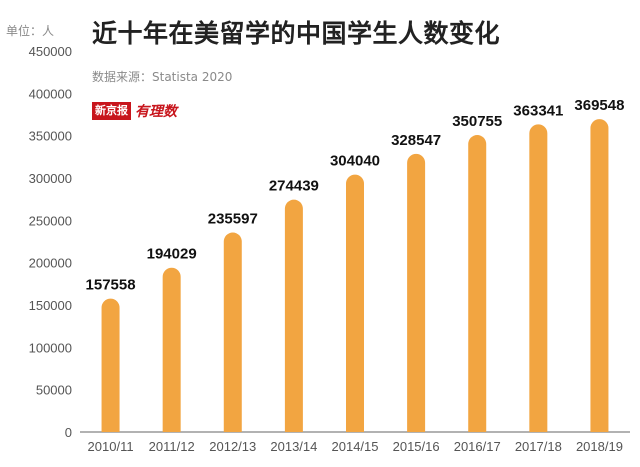 The width and height of the screenshot is (640, 467). Describe the element at coordinates (477, 446) in the screenshot. I see `x-tick-label: 2016/17` at that location.